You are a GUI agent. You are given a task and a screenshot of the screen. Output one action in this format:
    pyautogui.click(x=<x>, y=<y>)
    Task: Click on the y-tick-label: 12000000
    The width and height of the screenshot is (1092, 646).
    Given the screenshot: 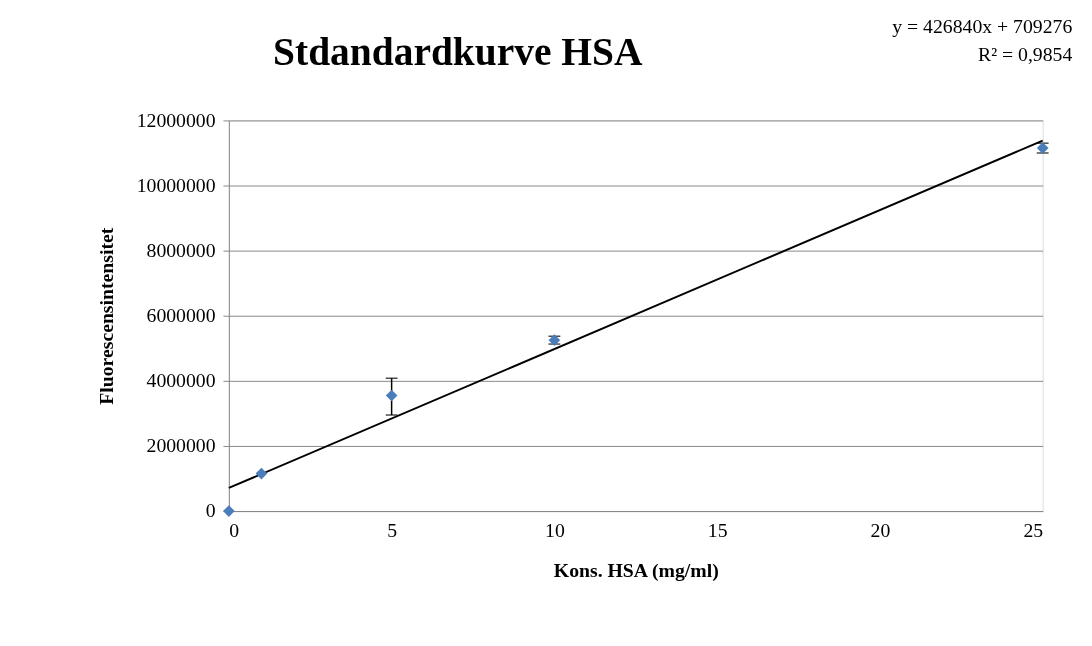 What is the action you would take?
    pyautogui.click(x=176, y=119)
    